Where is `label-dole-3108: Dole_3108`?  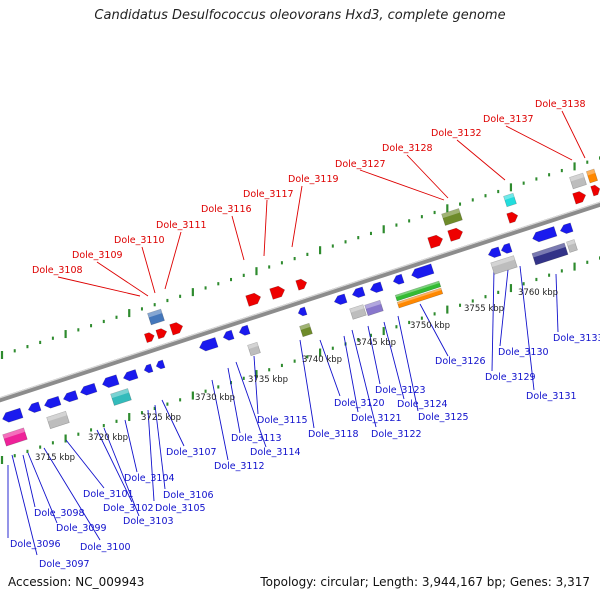 label-dole-3108: Dole_3108 is located at coordinates (57, 270).